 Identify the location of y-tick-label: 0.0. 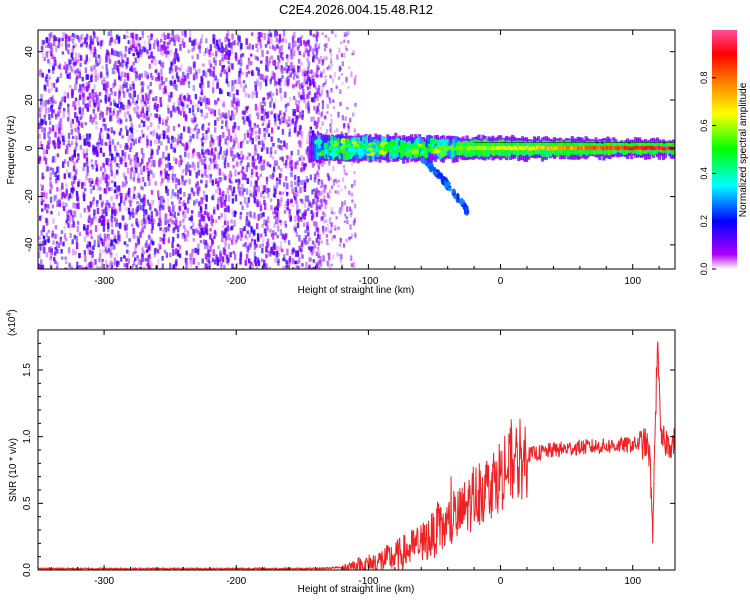
(27, 570).